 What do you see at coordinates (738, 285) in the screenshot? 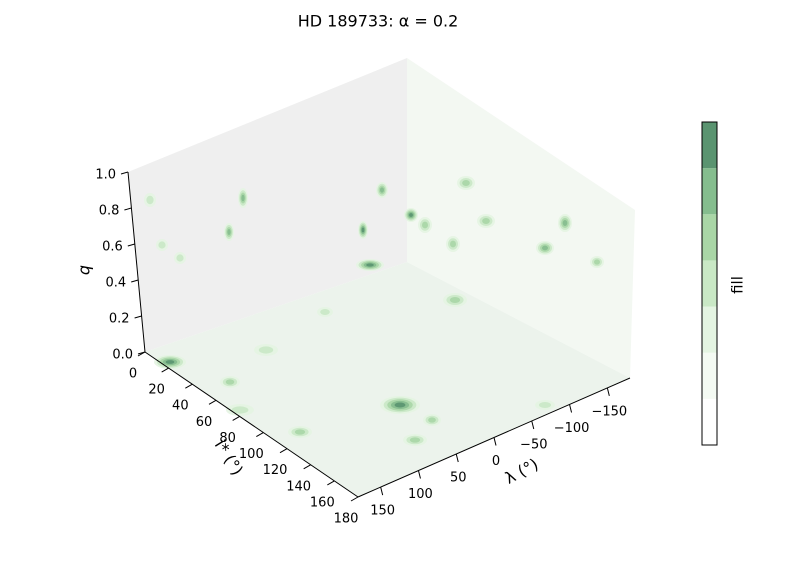
I see `colorbar-label: fill` at bounding box center [738, 285].